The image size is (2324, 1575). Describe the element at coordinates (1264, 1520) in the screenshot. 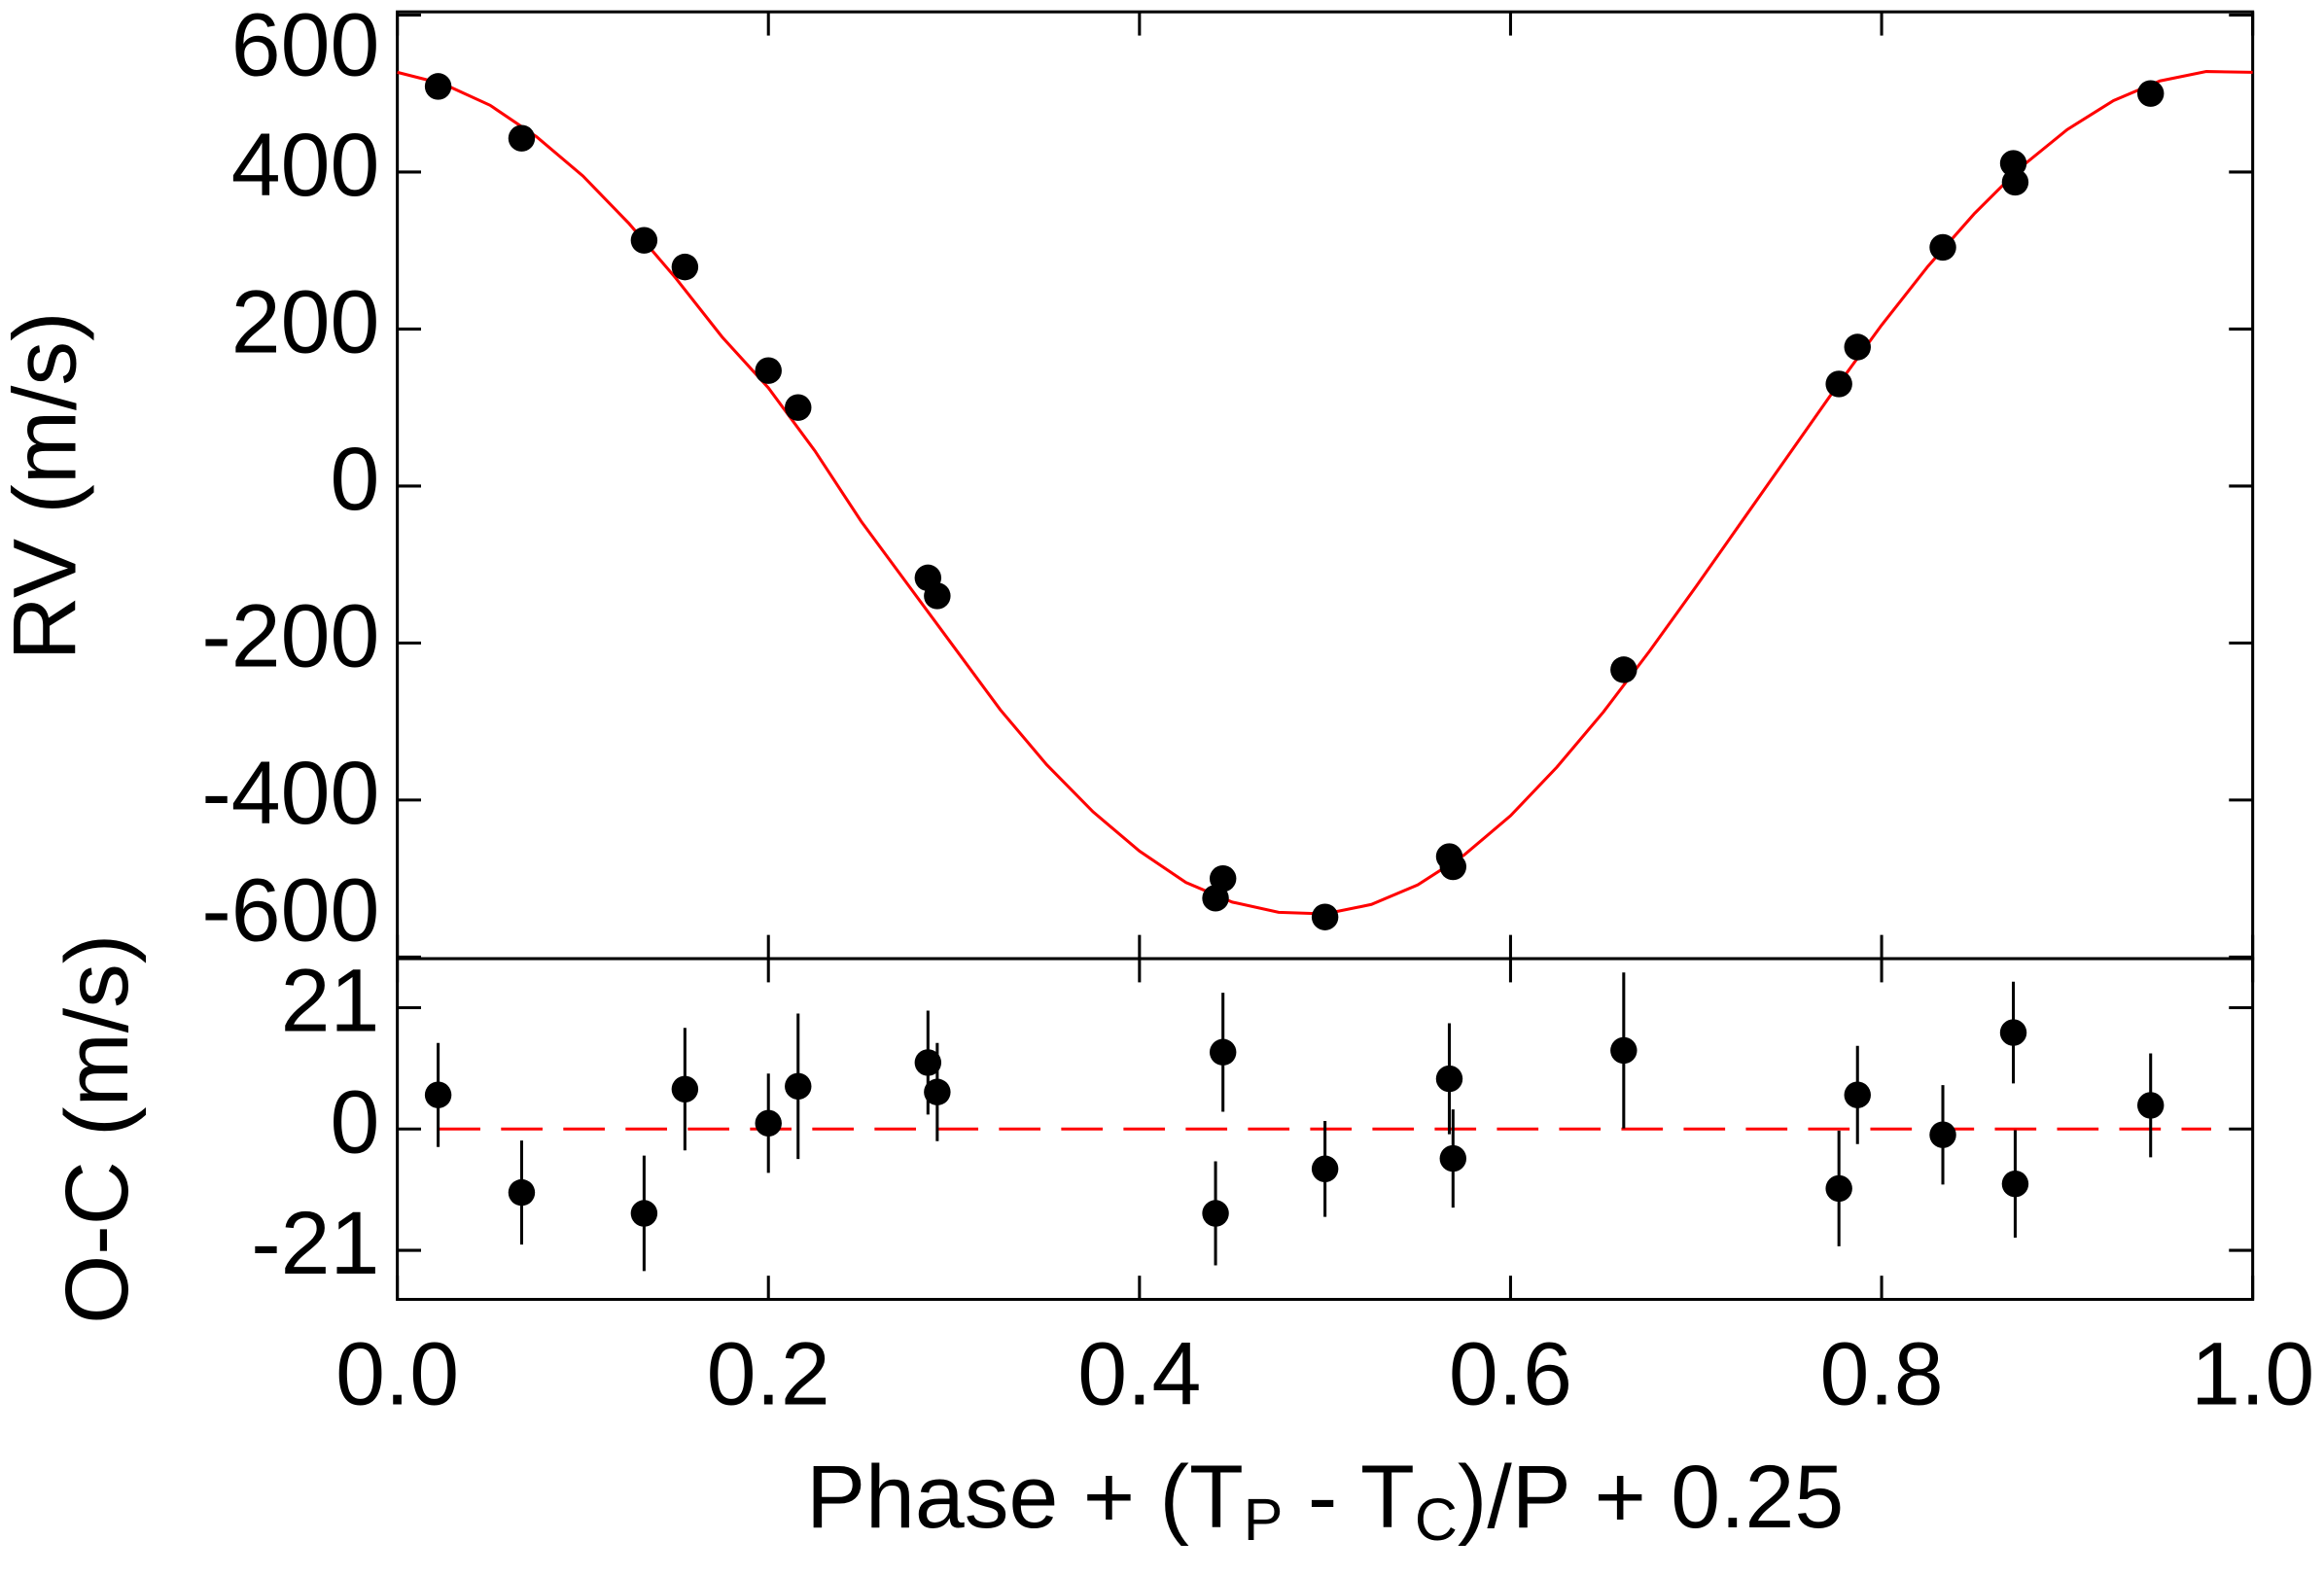

I see `x-axis-title-sub: P` at that location.